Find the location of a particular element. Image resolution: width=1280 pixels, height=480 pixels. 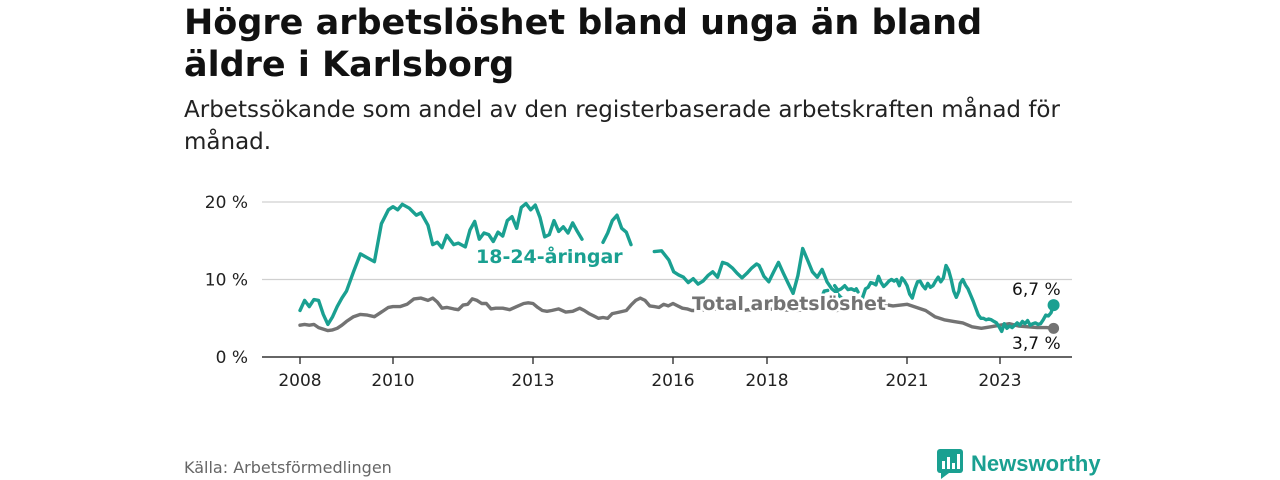

brand-logo: Newsworthy is located at coordinates (1019, 464).